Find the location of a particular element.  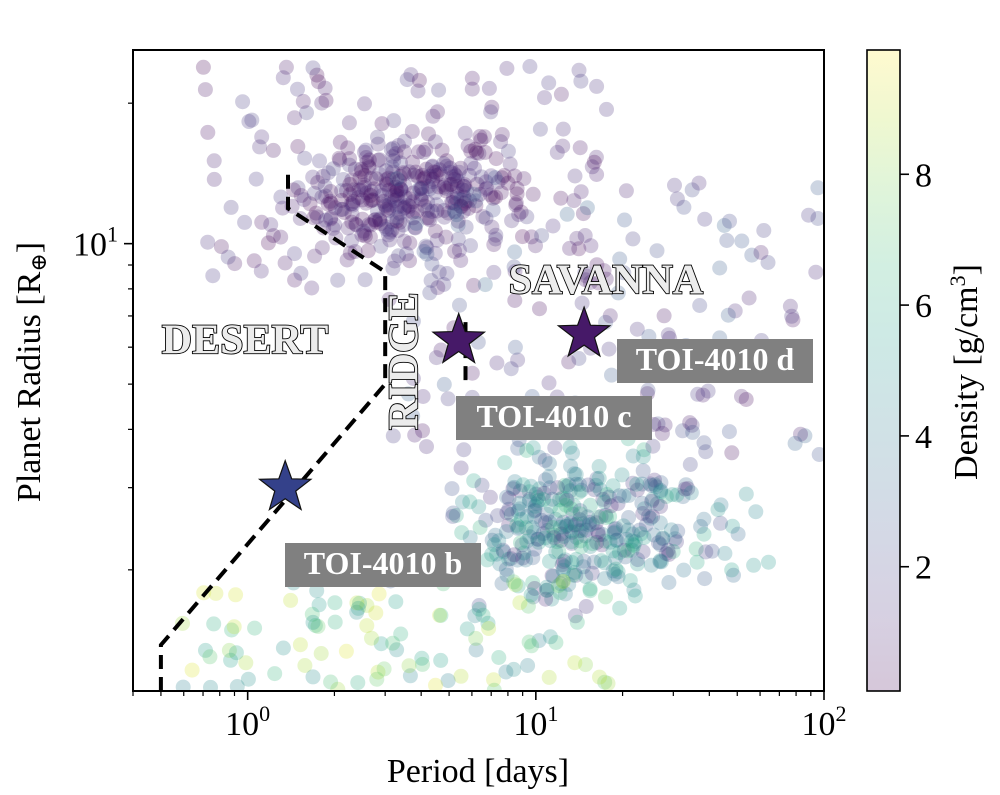

region-label-desert: DESERT is located at coordinates (245, 340).